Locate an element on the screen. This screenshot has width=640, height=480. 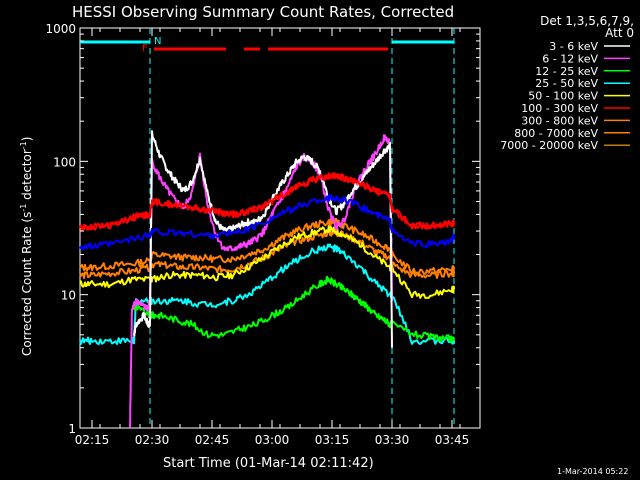
x-tick-label: 03:45 is located at coordinates (452, 440).